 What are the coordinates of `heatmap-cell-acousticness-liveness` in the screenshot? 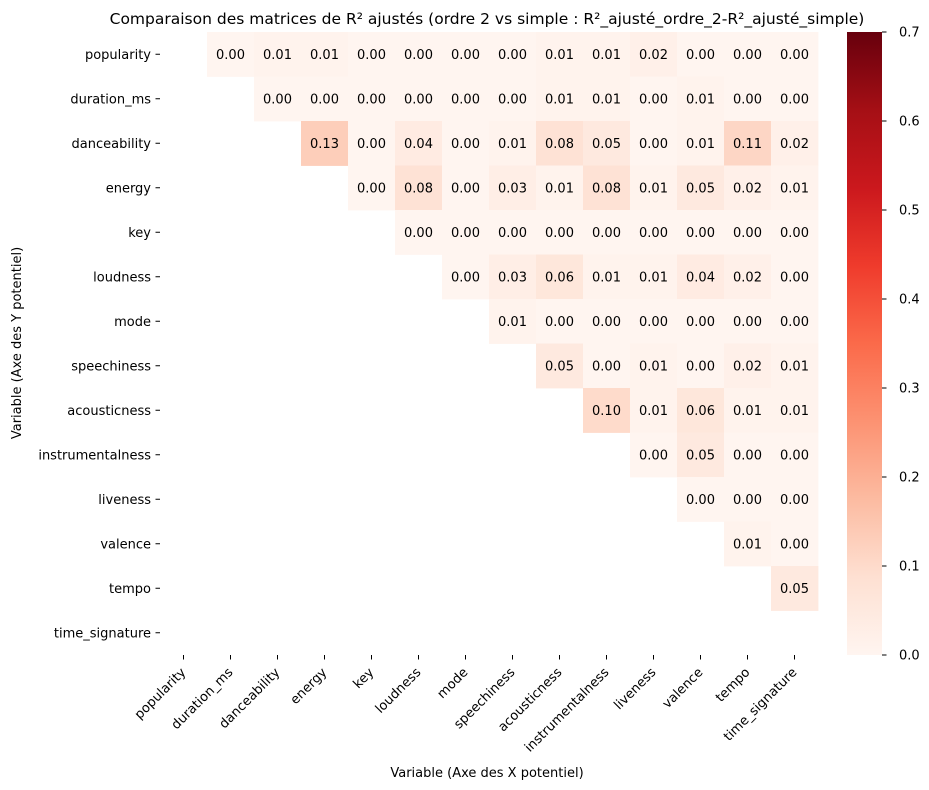 It's located at (654, 410).